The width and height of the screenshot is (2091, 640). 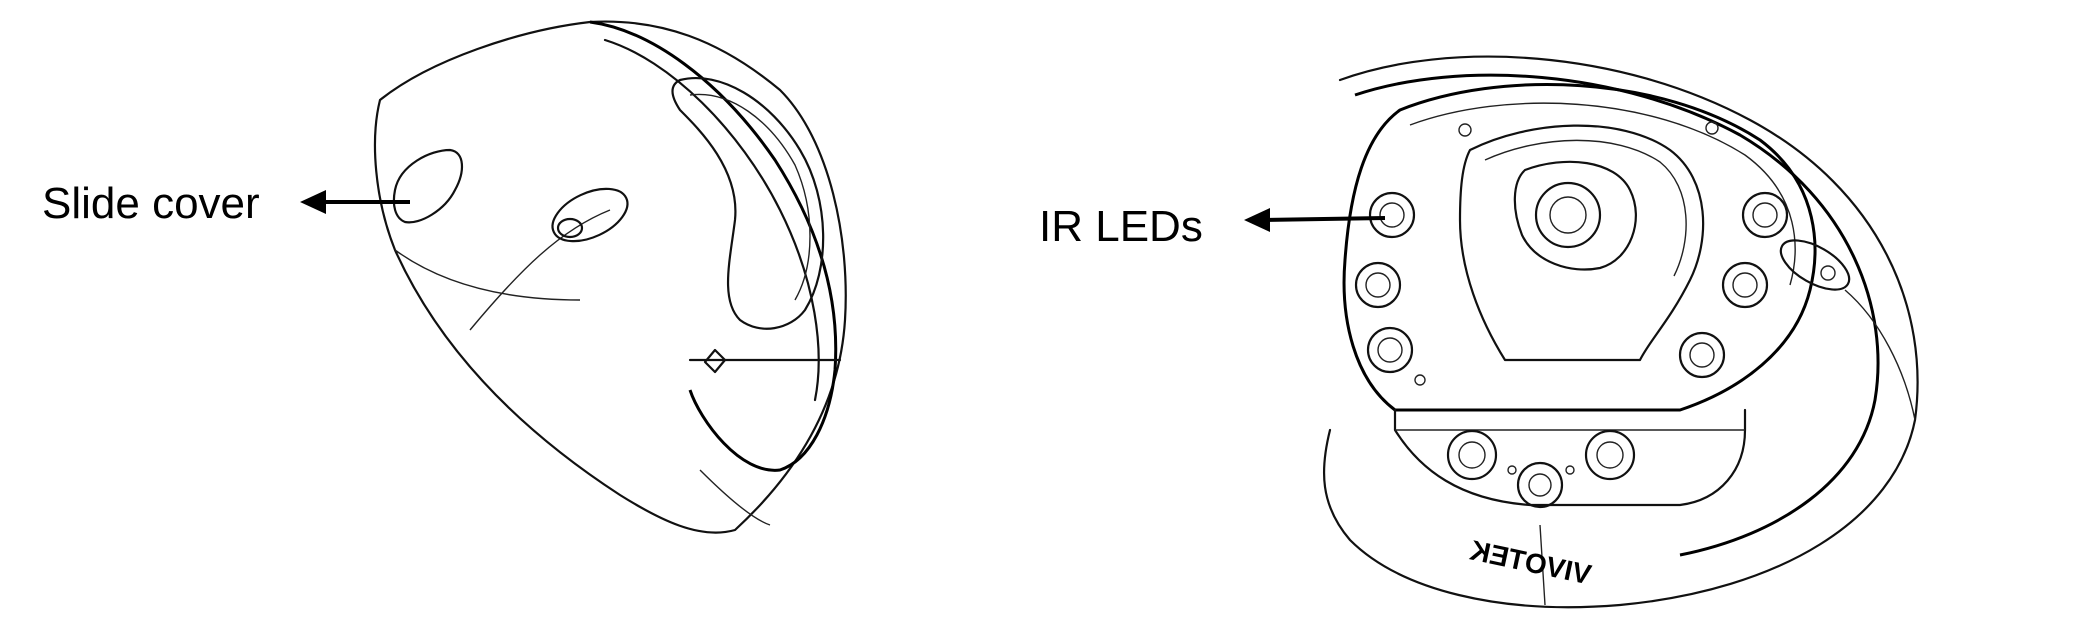 What do you see at coordinates (1121, 226) in the screenshot?
I see `ir-leds-label: IR LEDs` at bounding box center [1121, 226].